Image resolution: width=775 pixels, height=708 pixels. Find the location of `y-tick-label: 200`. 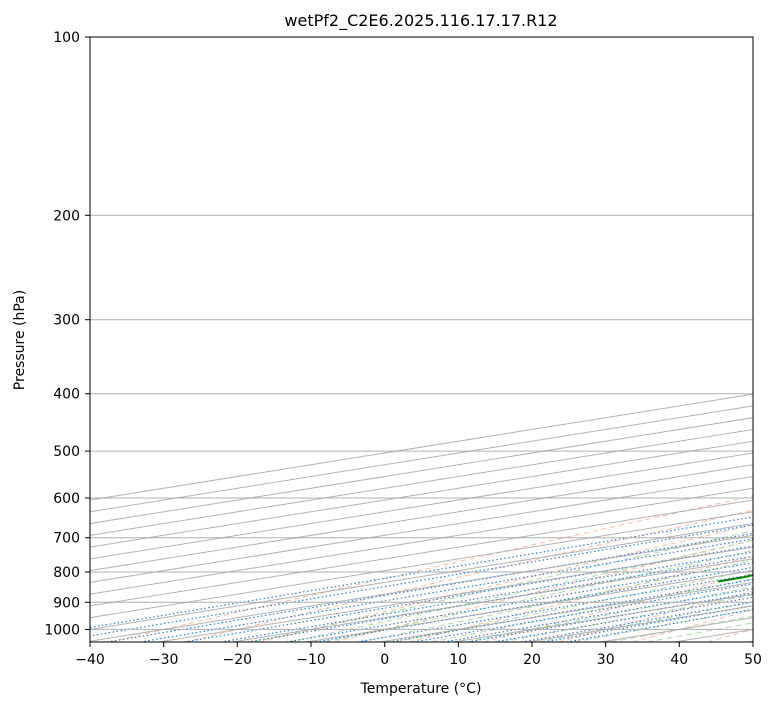

y-tick-label: 200 is located at coordinates (66, 216).